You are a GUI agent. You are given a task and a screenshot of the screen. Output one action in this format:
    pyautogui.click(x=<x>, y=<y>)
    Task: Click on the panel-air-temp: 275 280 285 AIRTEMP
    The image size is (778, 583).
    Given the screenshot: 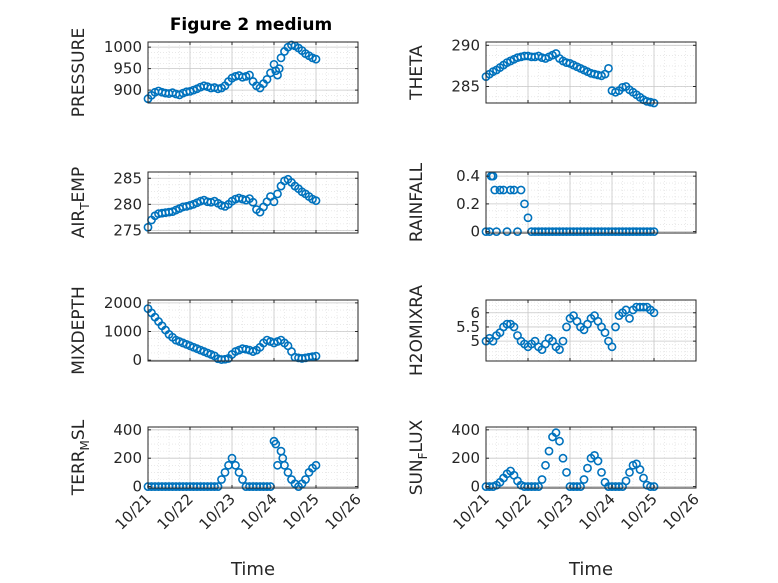 What is the action you would take?
    pyautogui.click(x=214, y=203)
    